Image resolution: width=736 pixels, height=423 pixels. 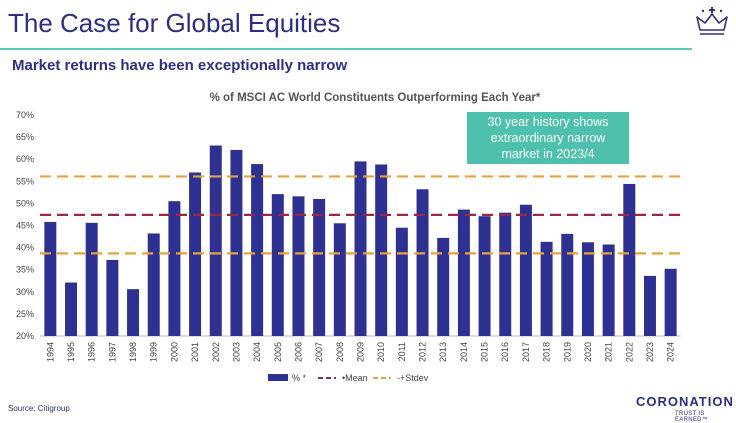 I want to click on x-tick-label: 1998, so click(x=133, y=352).